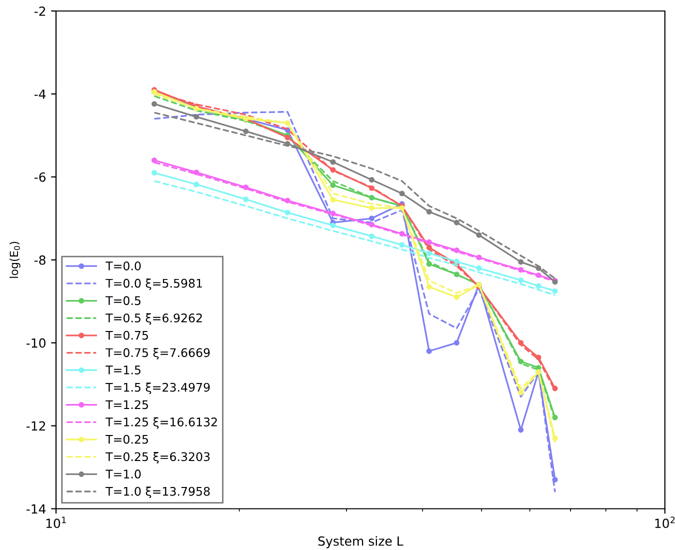 Image resolution: width=675 pixels, height=550 pixels. I want to click on y-tick-label: -10, so click(36, 343).